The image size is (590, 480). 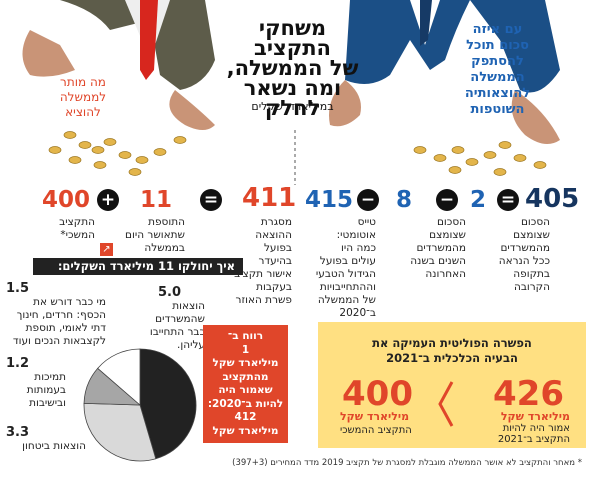 I want to click on pie-chart, so click(x=140, y=405).